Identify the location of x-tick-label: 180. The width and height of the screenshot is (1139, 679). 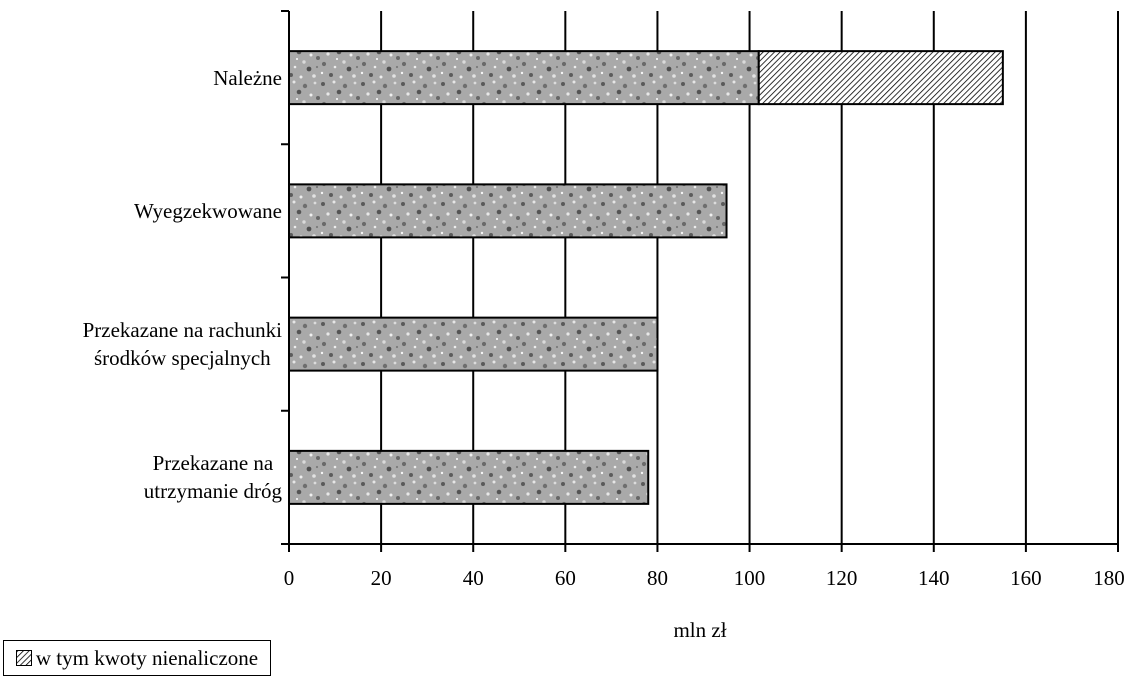
(1109, 578).